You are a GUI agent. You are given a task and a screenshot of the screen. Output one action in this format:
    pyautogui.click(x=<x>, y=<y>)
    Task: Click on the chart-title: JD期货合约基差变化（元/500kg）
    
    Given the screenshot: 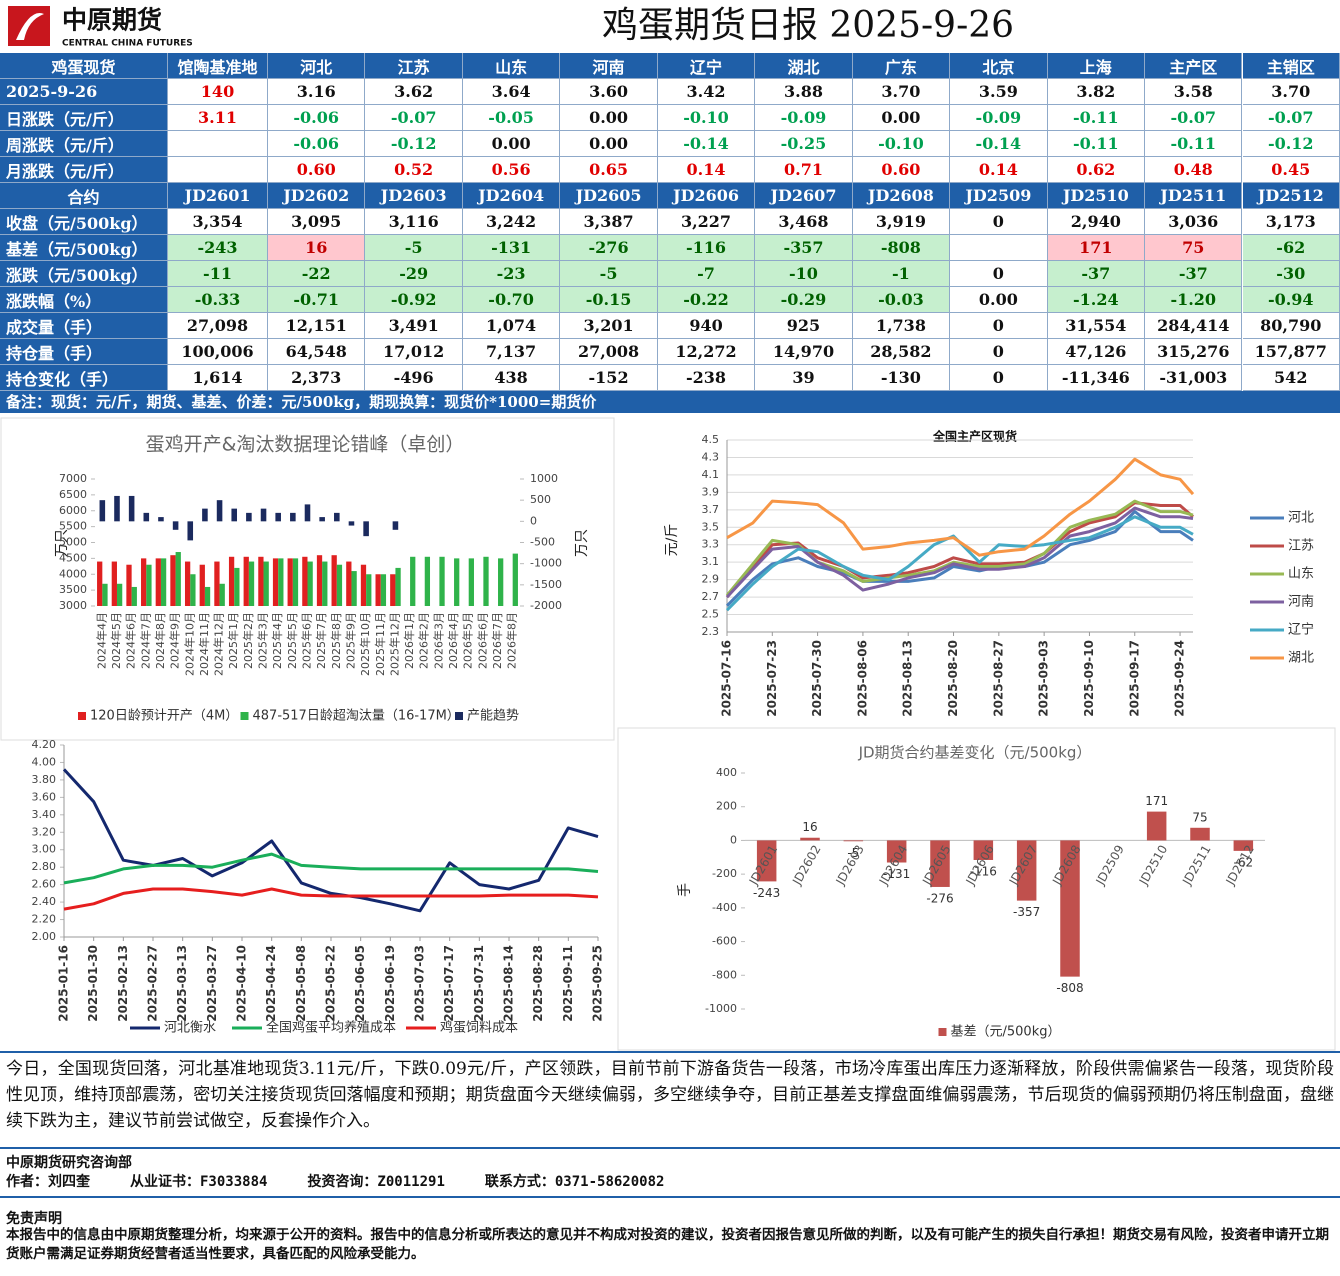 What is the action you would take?
    pyautogui.click(x=975, y=753)
    